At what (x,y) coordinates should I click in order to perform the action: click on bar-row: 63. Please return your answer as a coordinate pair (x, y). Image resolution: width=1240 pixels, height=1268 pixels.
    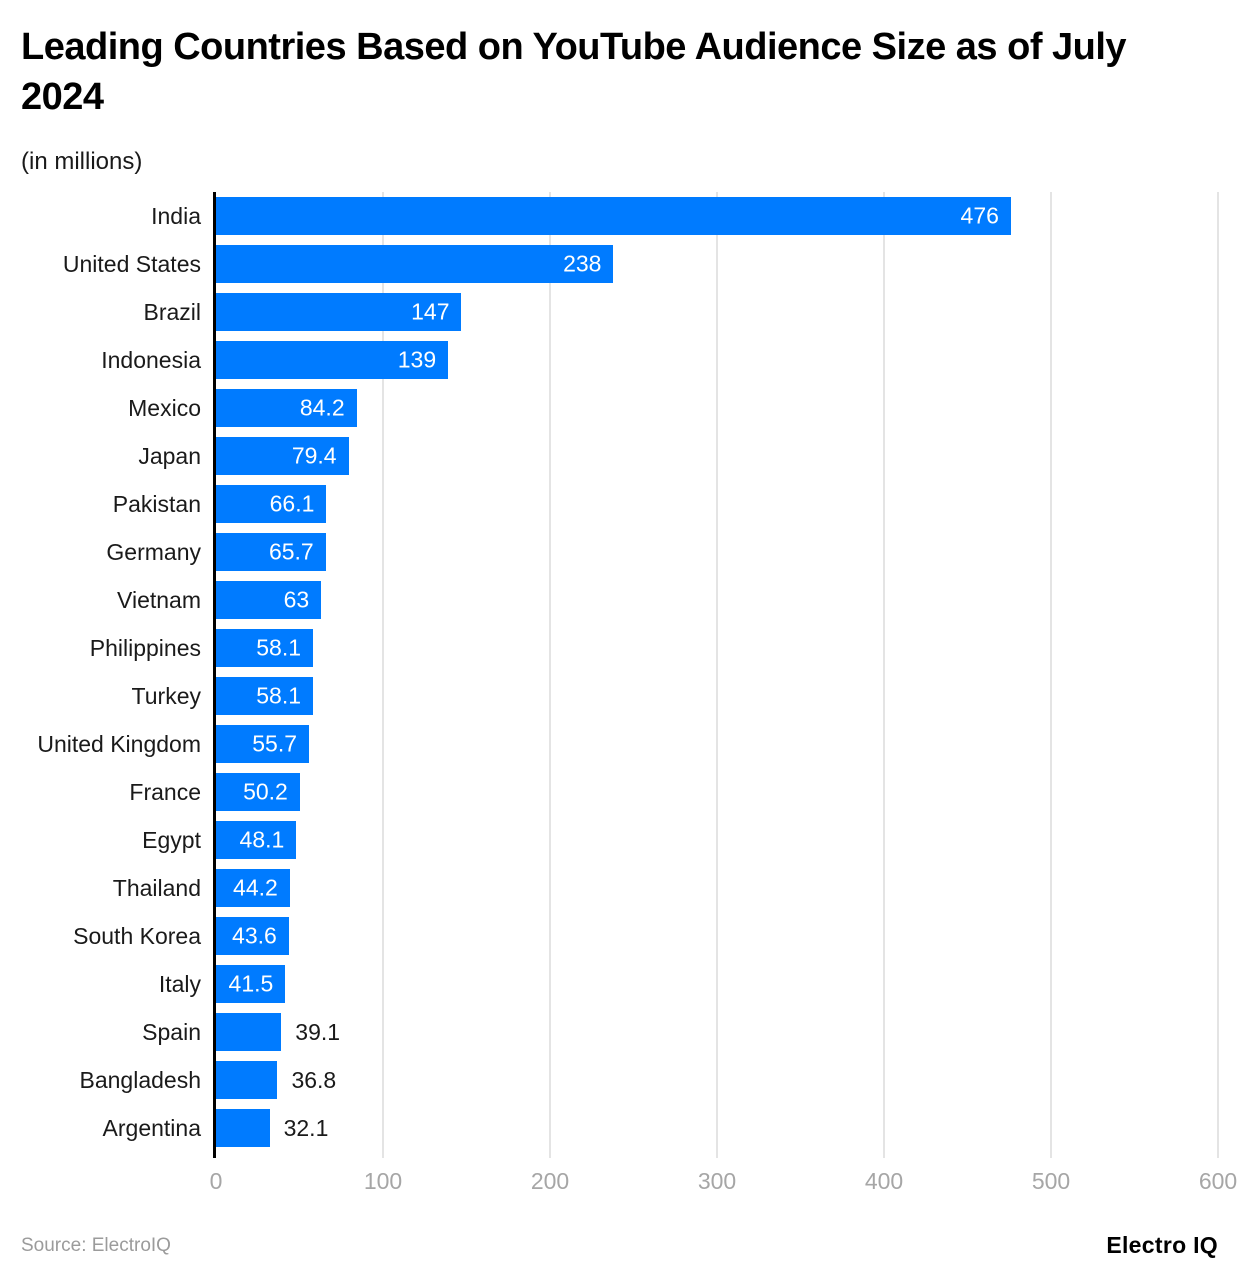
    Looking at the image, I should click on (717, 600).